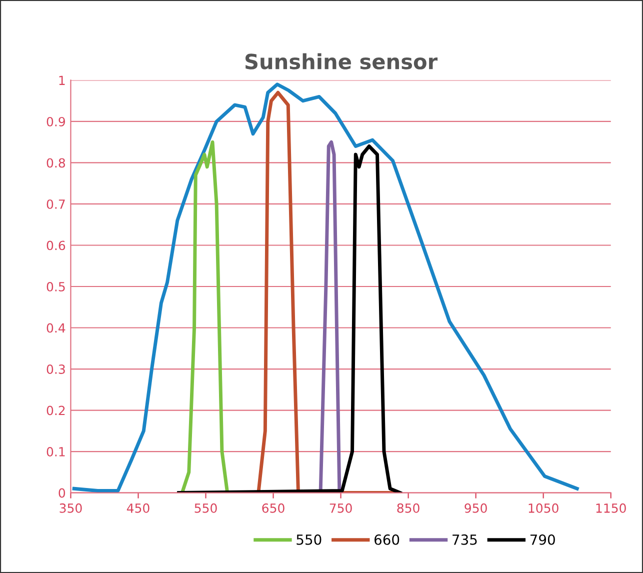 The image size is (643, 573). I want to click on y-tick-label: 0.5, so click(55, 287).